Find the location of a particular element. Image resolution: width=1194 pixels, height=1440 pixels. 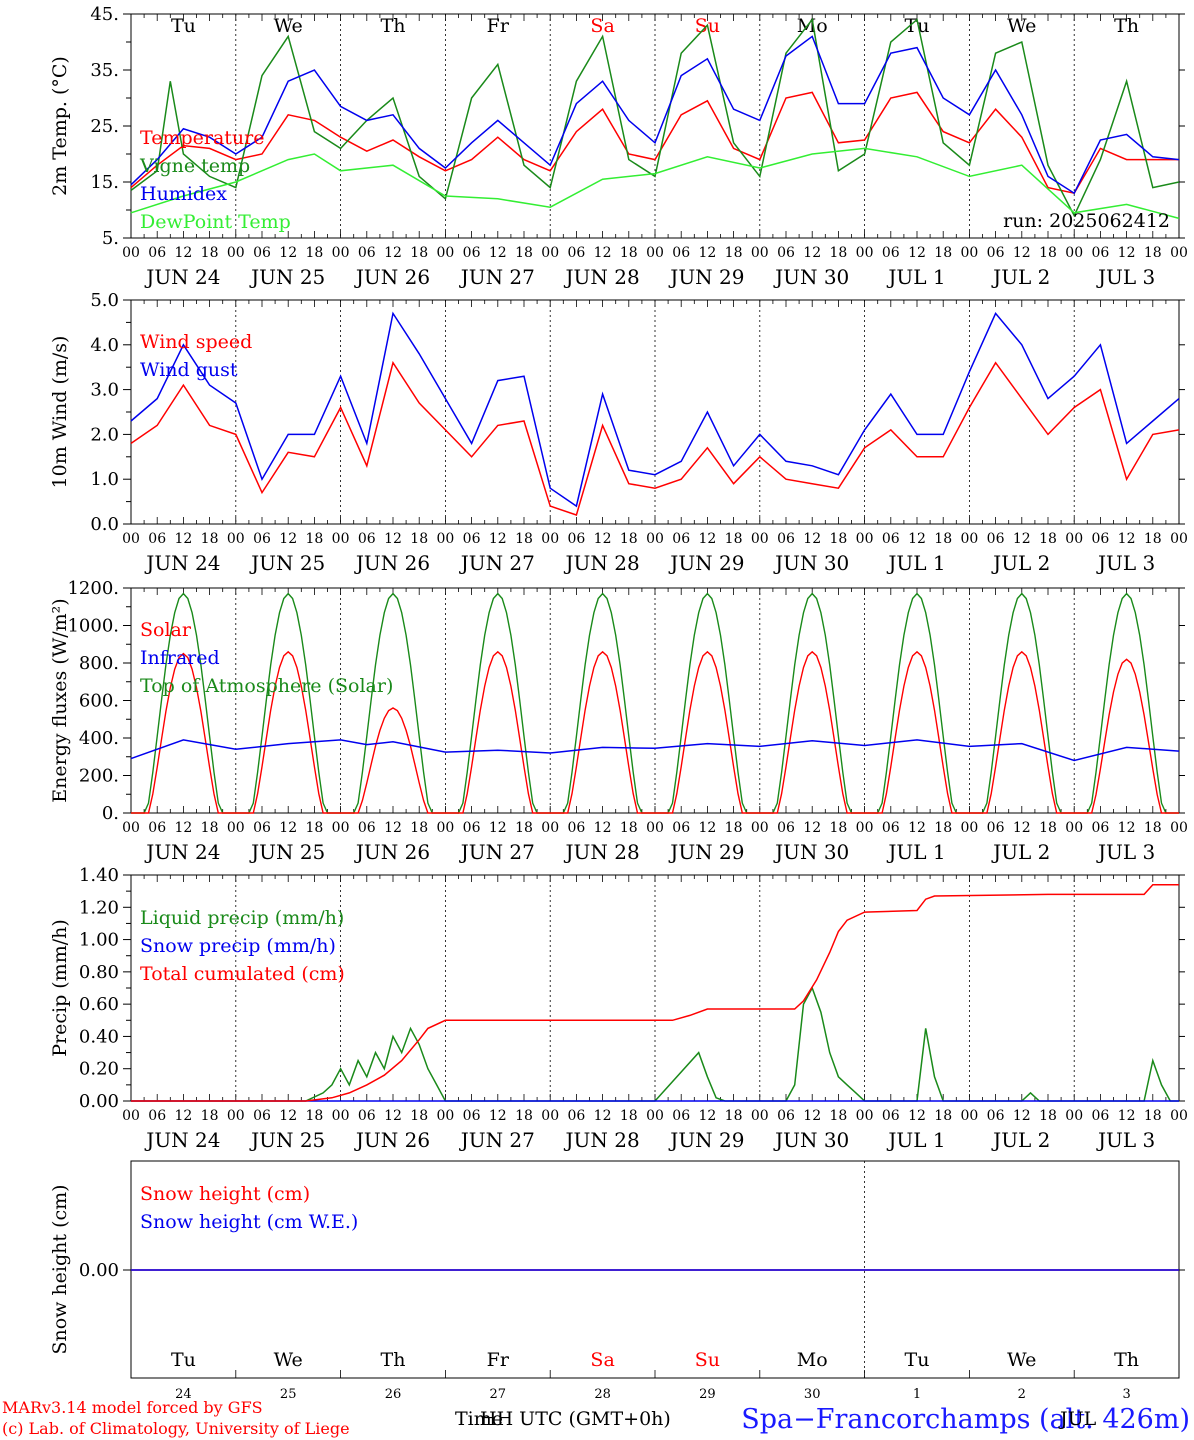

x-date-label: JUN 26 is located at coordinates (392, 852).